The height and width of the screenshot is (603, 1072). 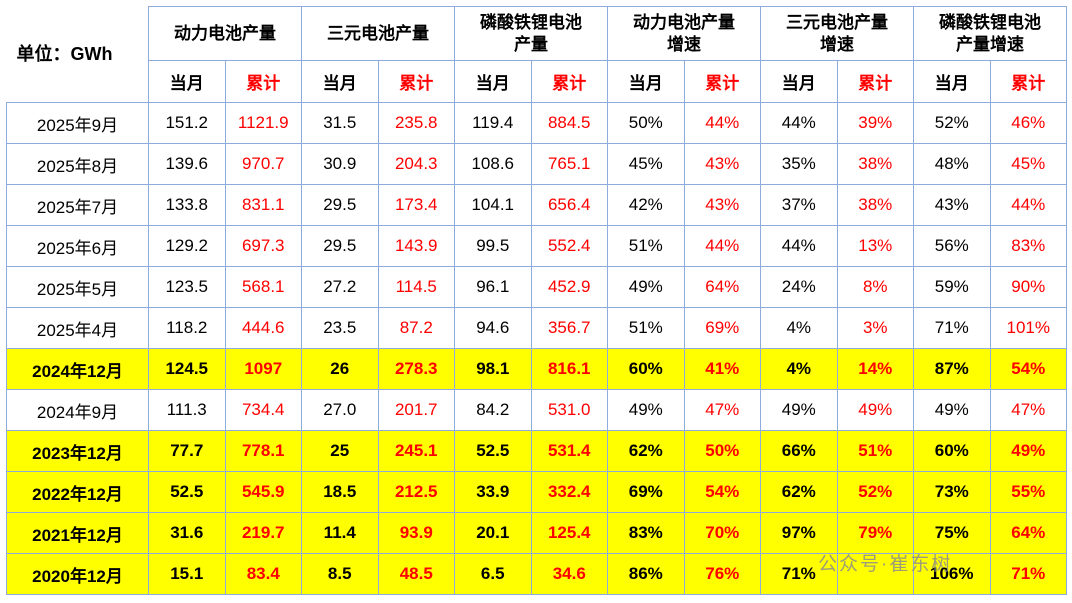 What do you see at coordinates (952, 123) in the screenshot?
I see `monthly-value-cell: 52%` at bounding box center [952, 123].